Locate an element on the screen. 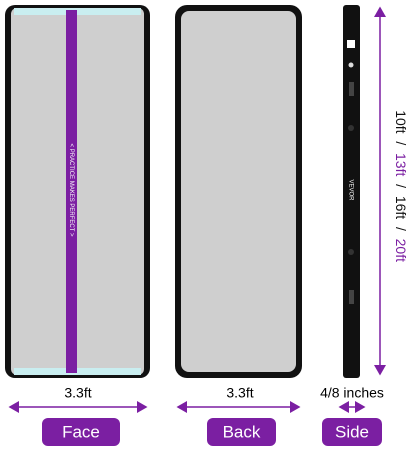 The image size is (410, 449). side-mat: VEVOR is located at coordinates (351, 191).